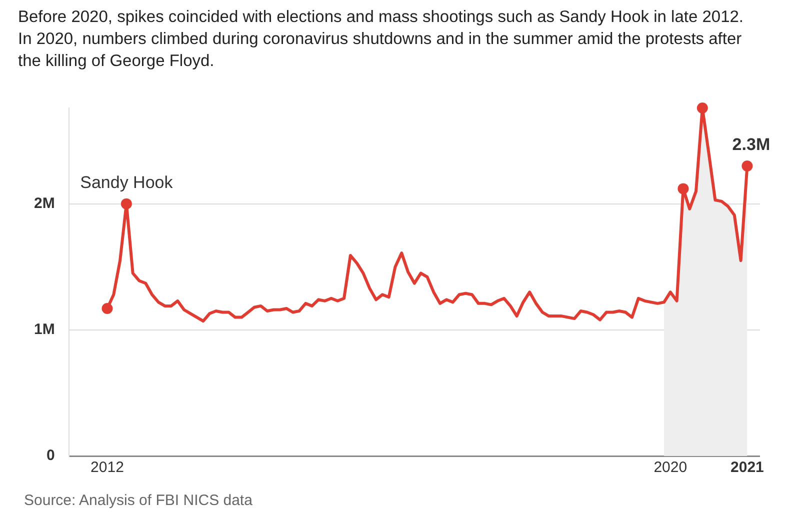 The image size is (790, 517). What do you see at coordinates (381, 39) in the screenshot?
I see `chart-title: Before 2020, spikes coincided with elections and mass shootings such as Sandy Hook in late 2012. In 2020, numbers climbed during coronavirus shutdowns and in the summer amid the protests after the killing of George Floyd.` at bounding box center [381, 39].